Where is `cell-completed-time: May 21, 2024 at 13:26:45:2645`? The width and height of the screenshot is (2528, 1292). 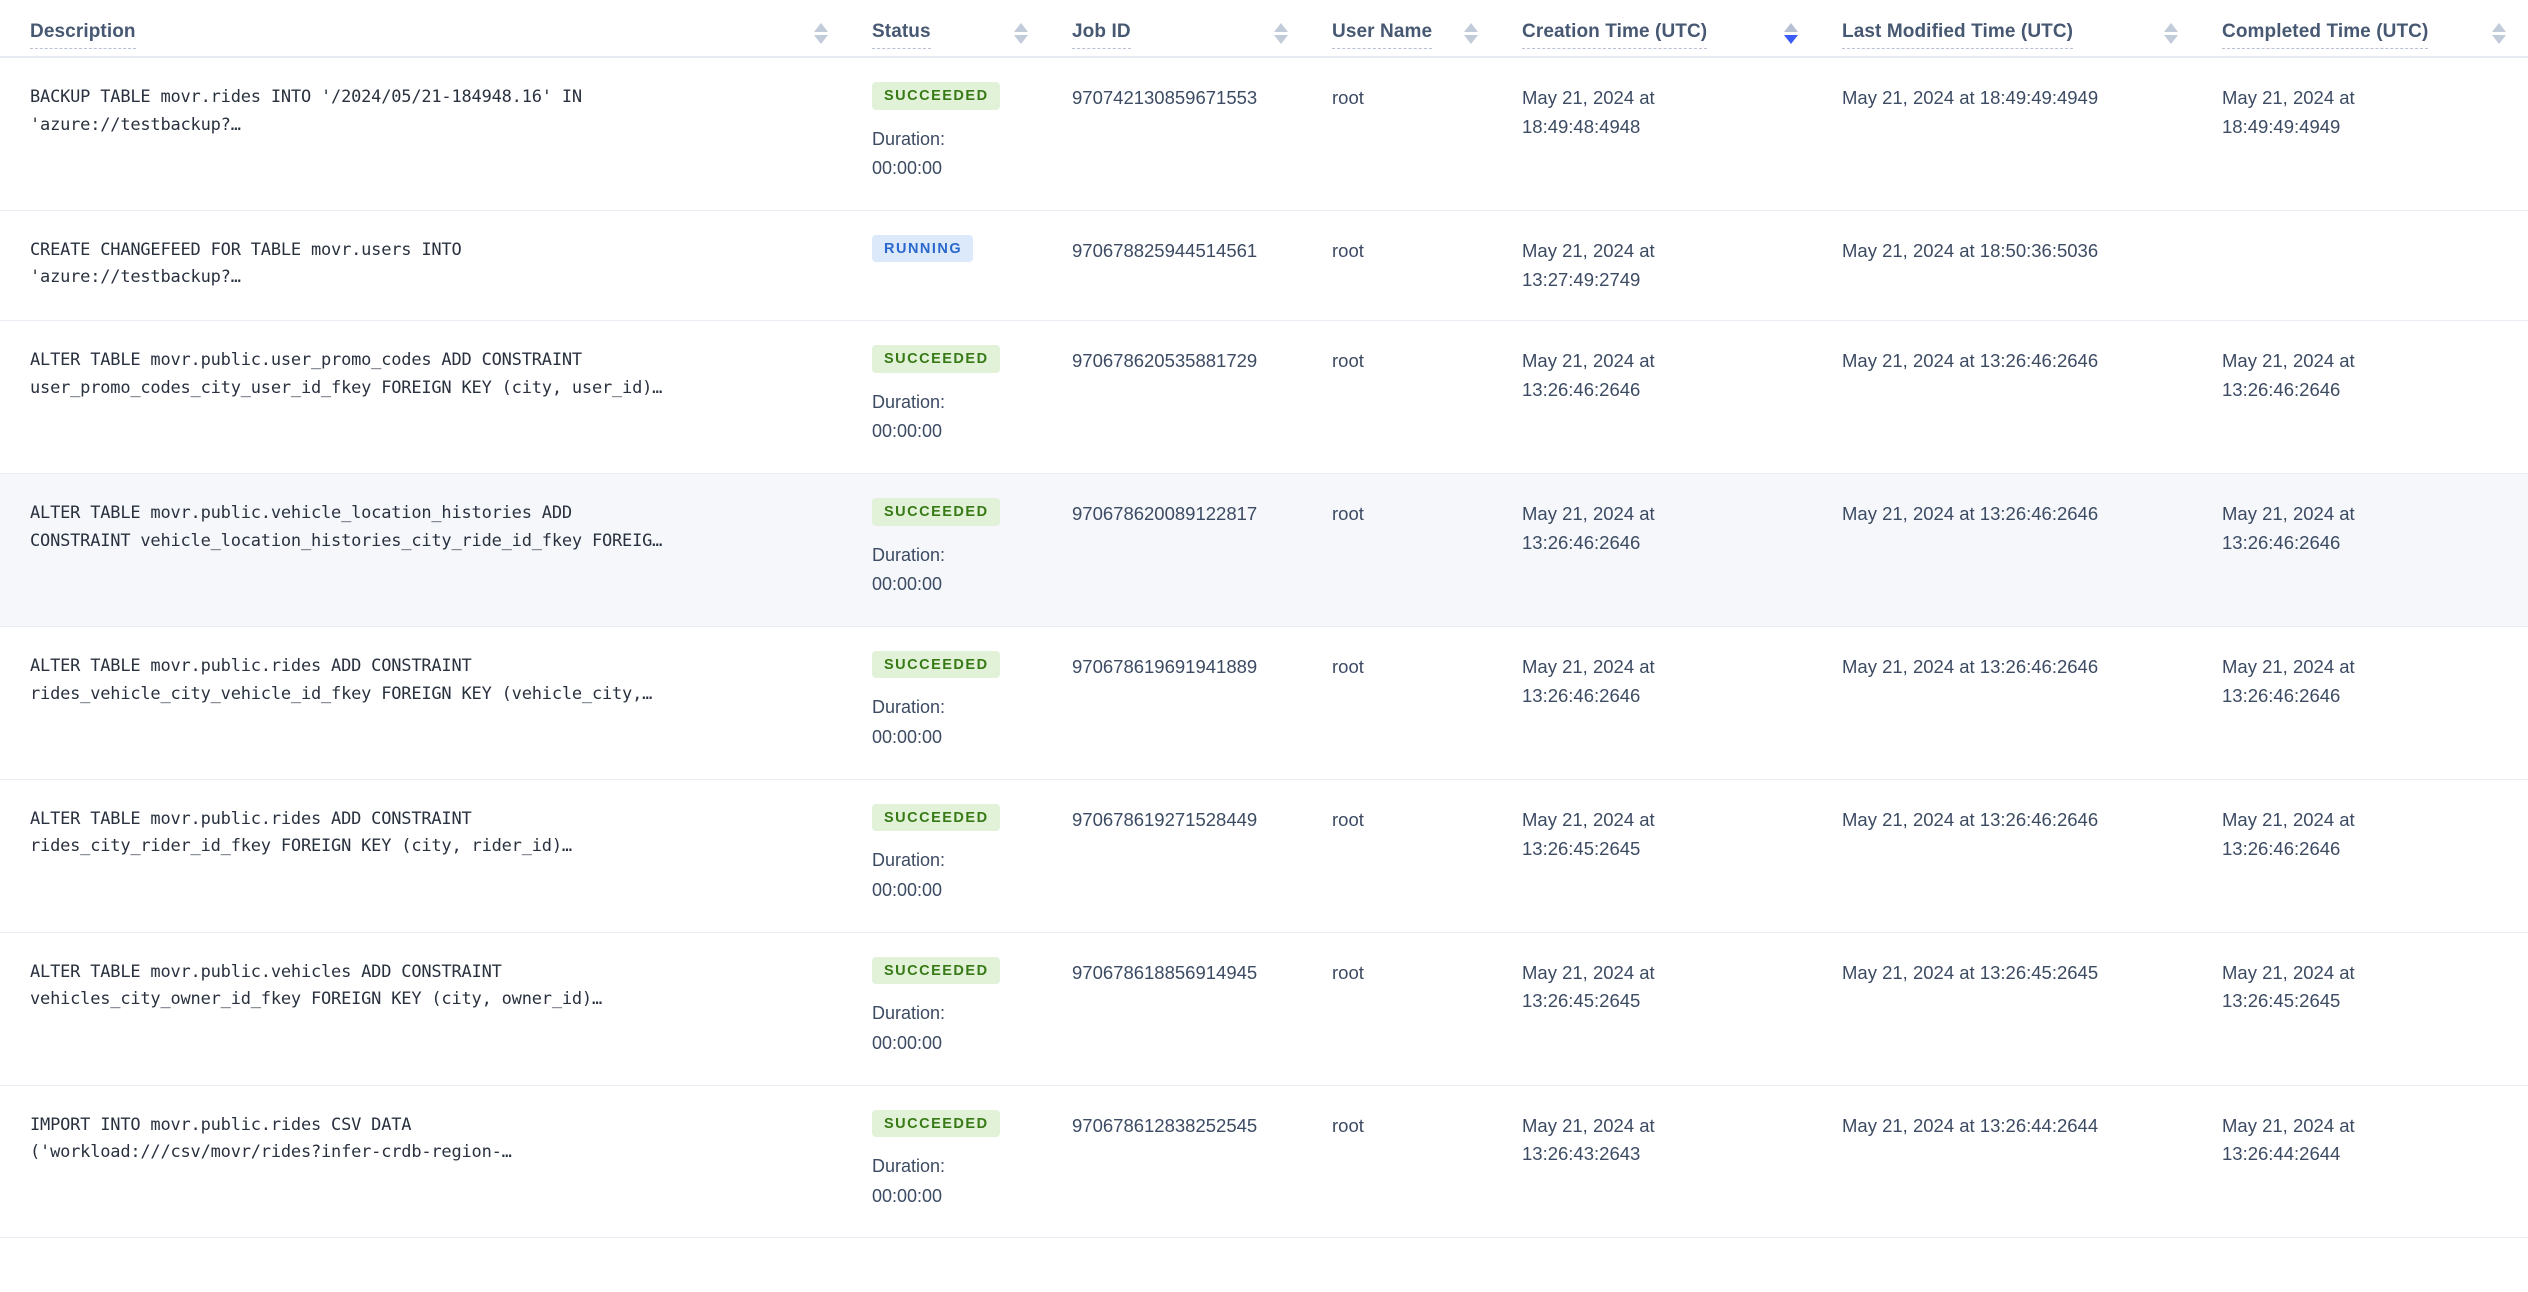
cell-completed-time: May 21, 2024 at 13:26:45:2645 is located at coordinates (2364, 1008).